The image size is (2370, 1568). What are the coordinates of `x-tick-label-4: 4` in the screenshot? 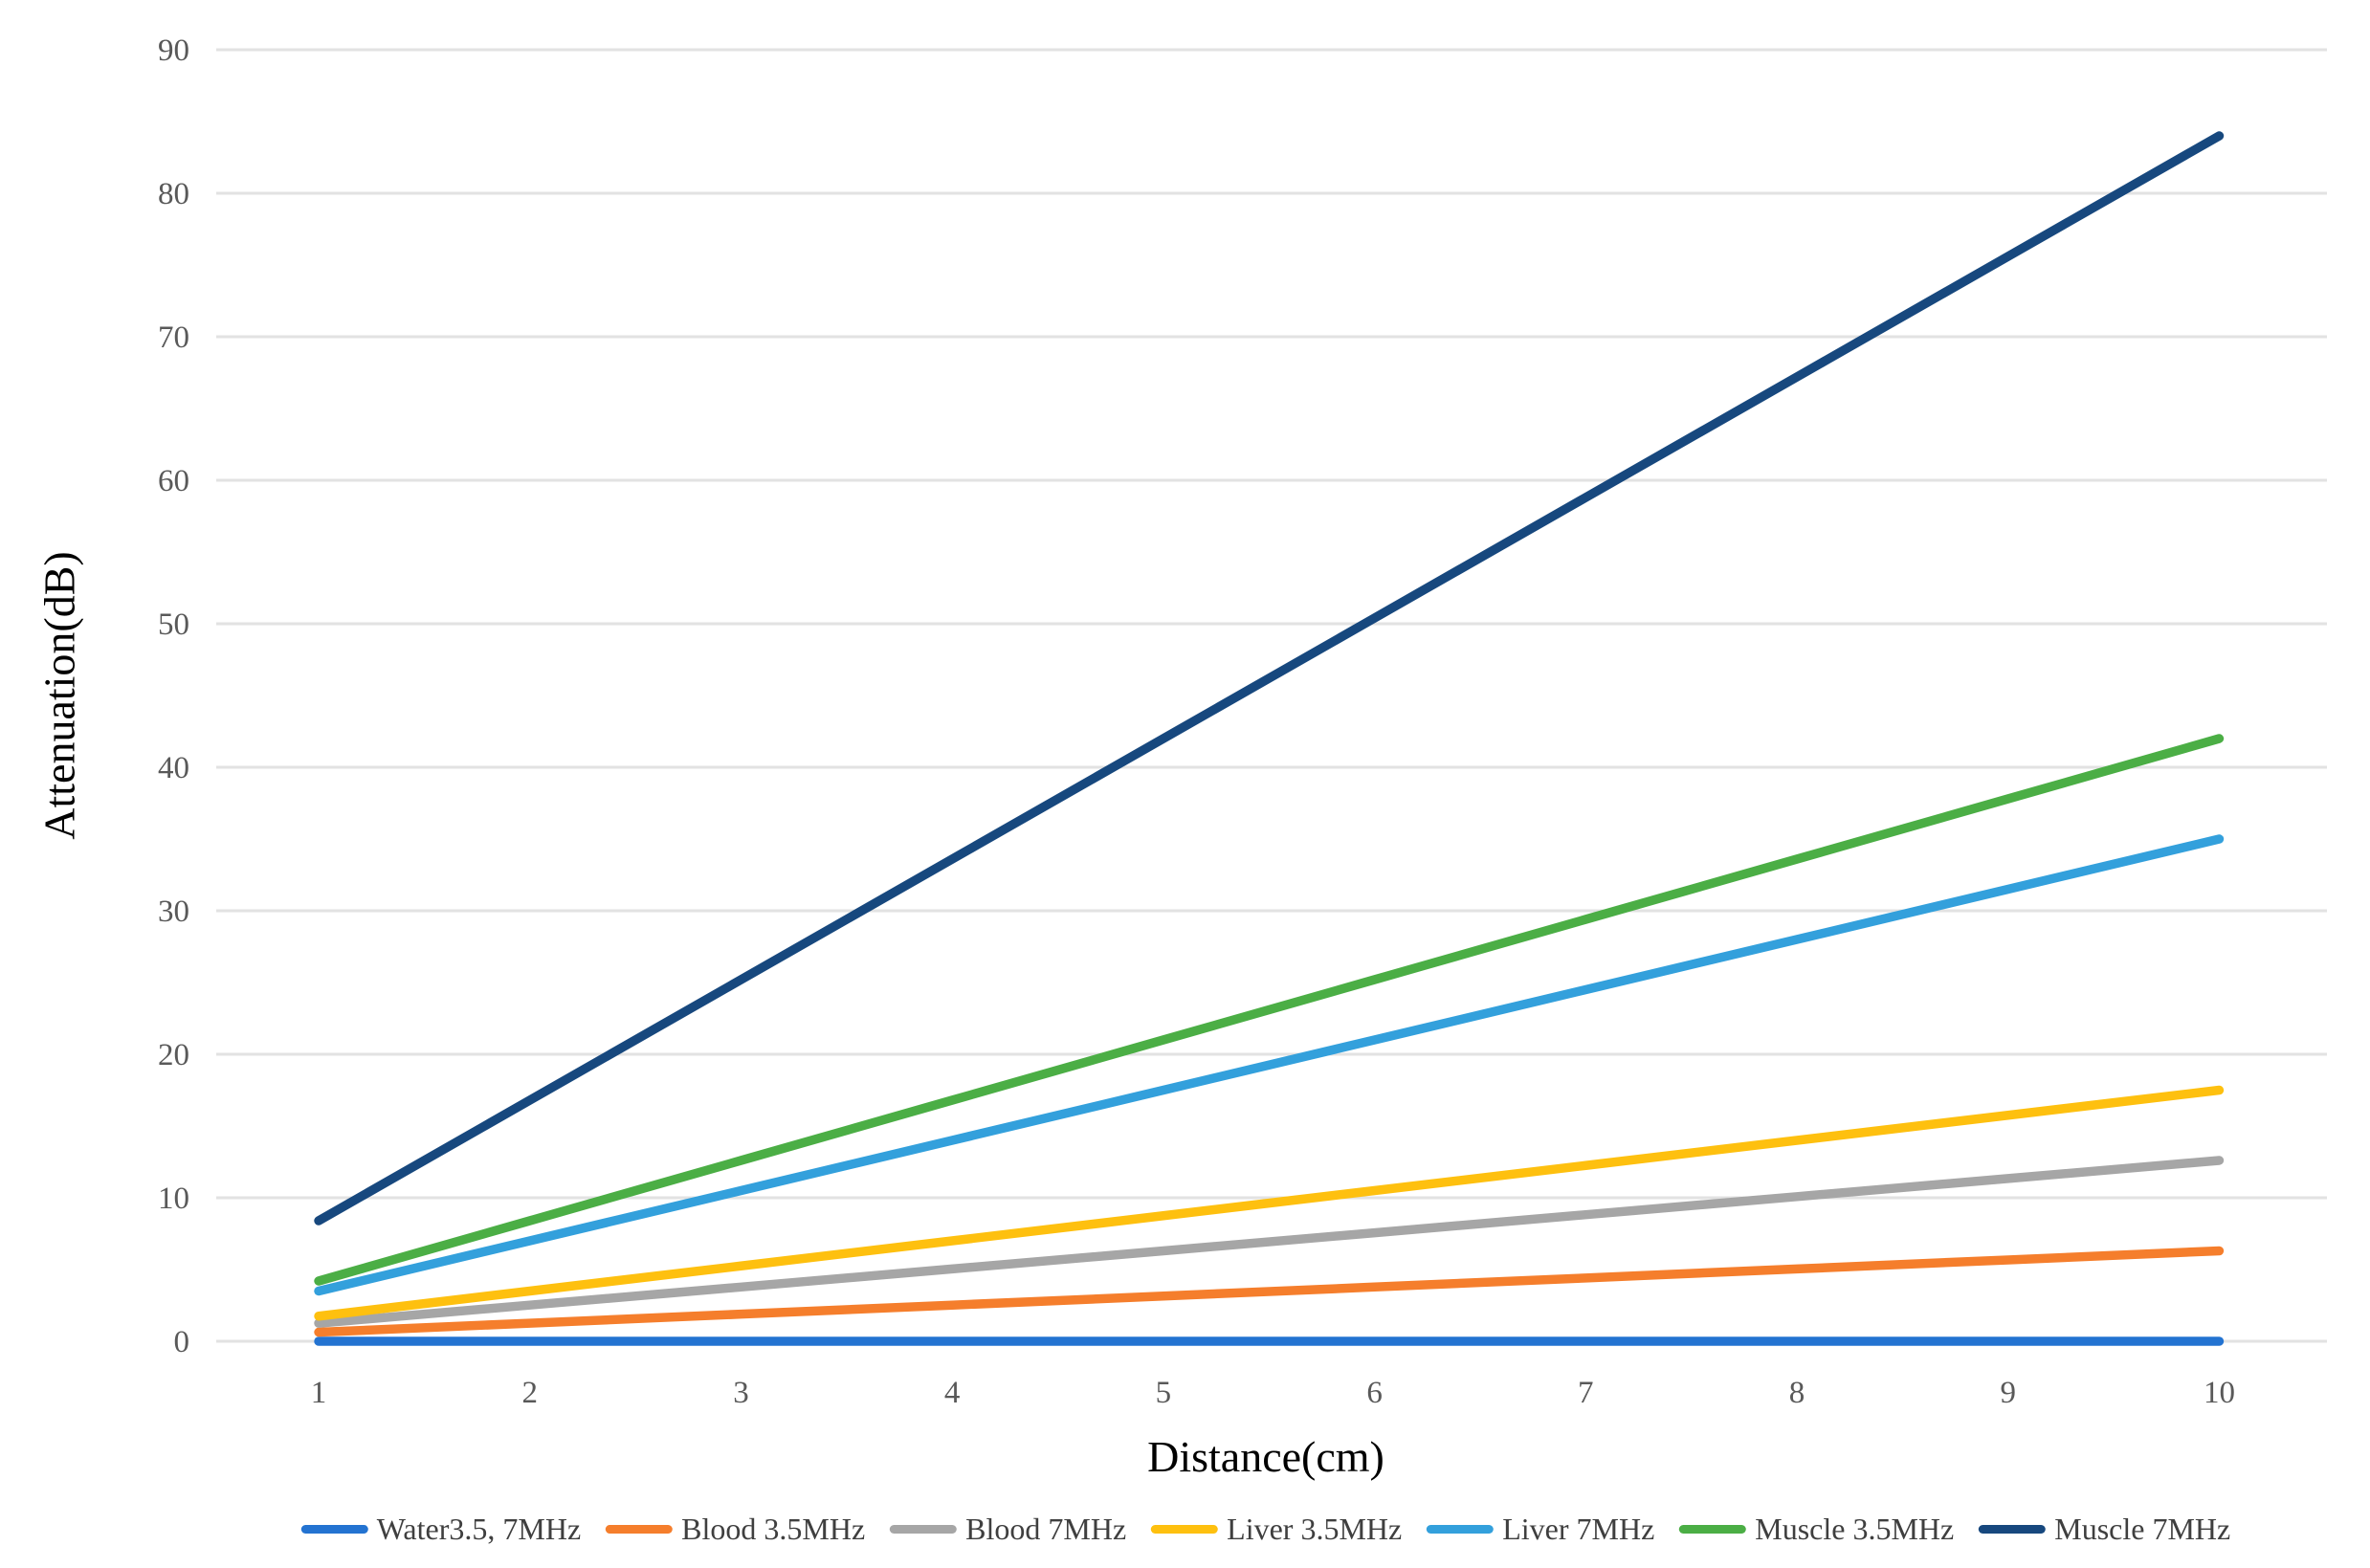 It's located at (953, 1393).